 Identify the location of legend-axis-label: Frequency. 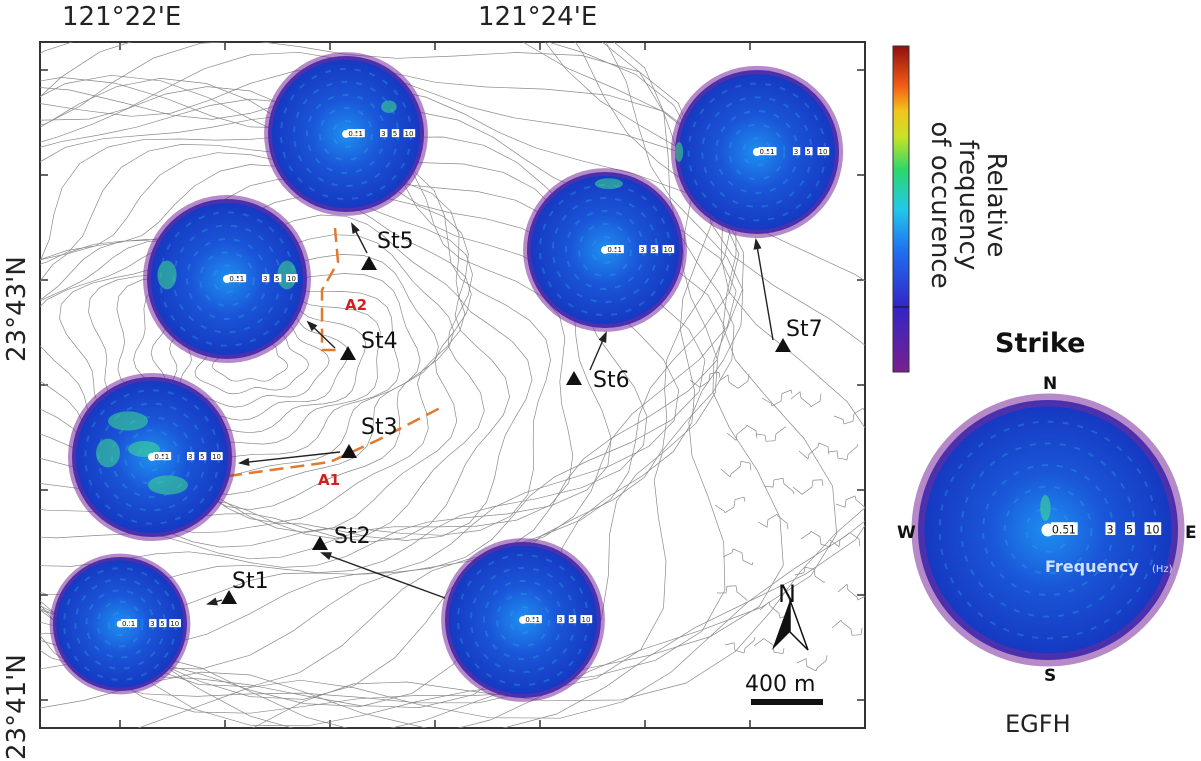
(1092, 566).